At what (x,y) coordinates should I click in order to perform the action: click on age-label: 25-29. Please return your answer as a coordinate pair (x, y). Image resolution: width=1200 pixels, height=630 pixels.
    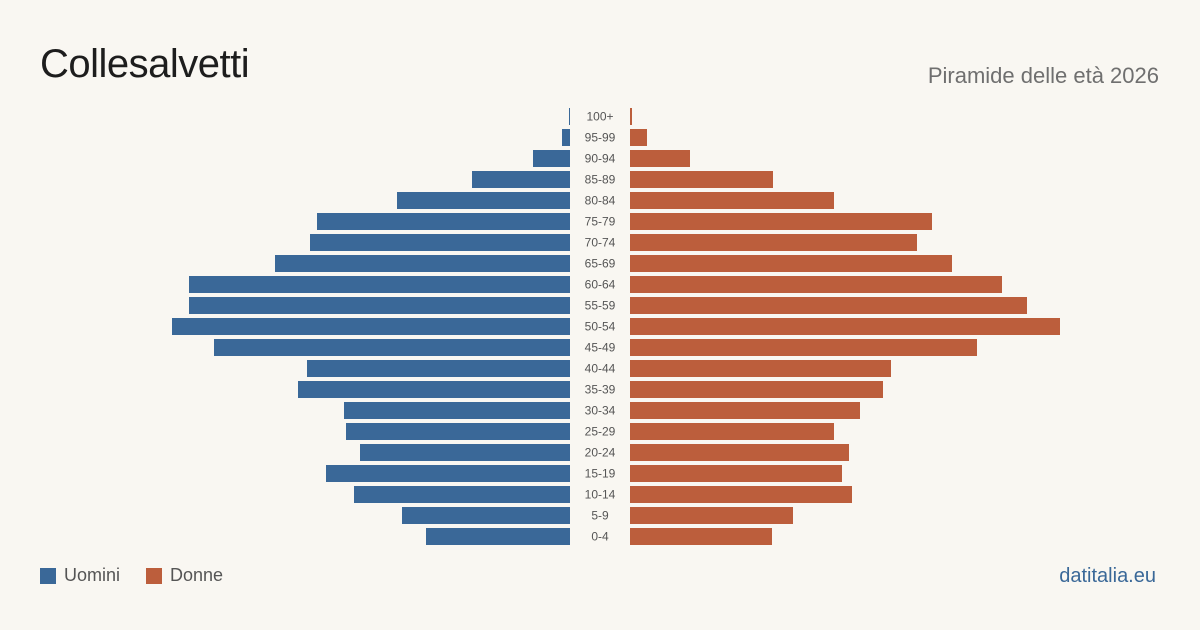
    Looking at the image, I should click on (600, 432).